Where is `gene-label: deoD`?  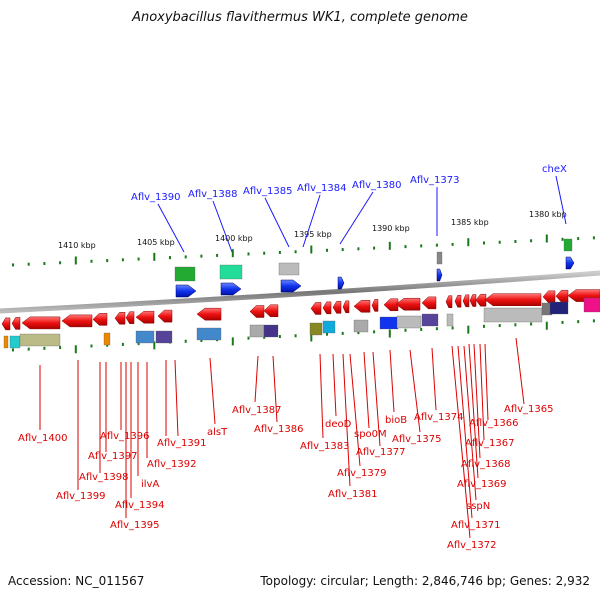 gene-label: deoD is located at coordinates (338, 424).